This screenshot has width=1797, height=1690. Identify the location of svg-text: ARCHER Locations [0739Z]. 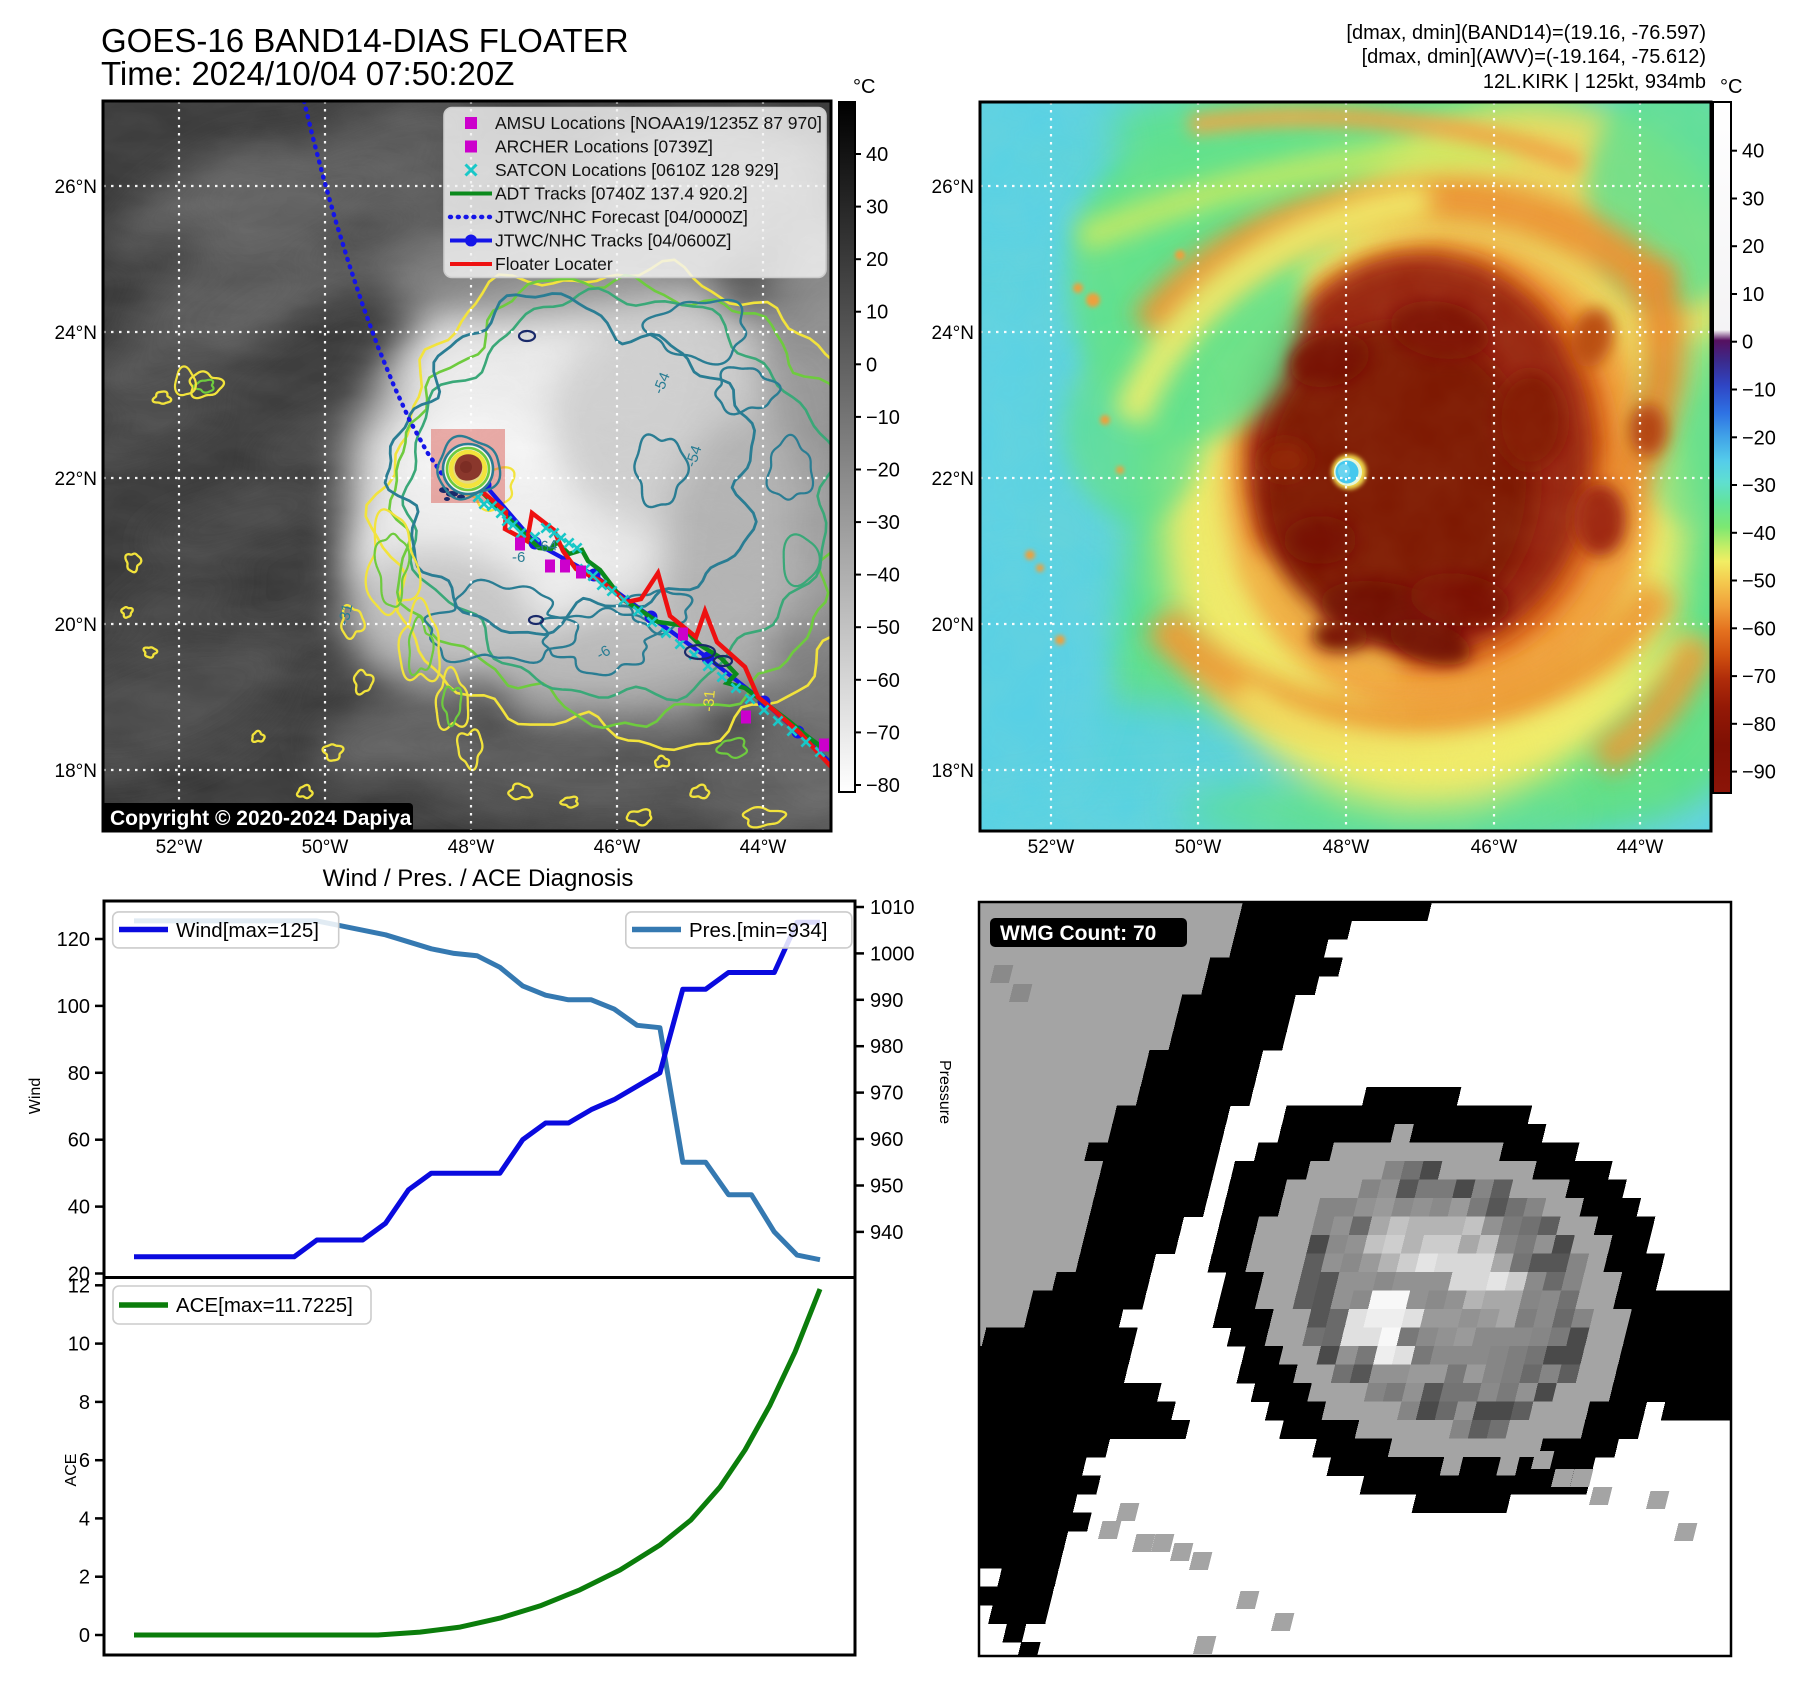
(604, 147).